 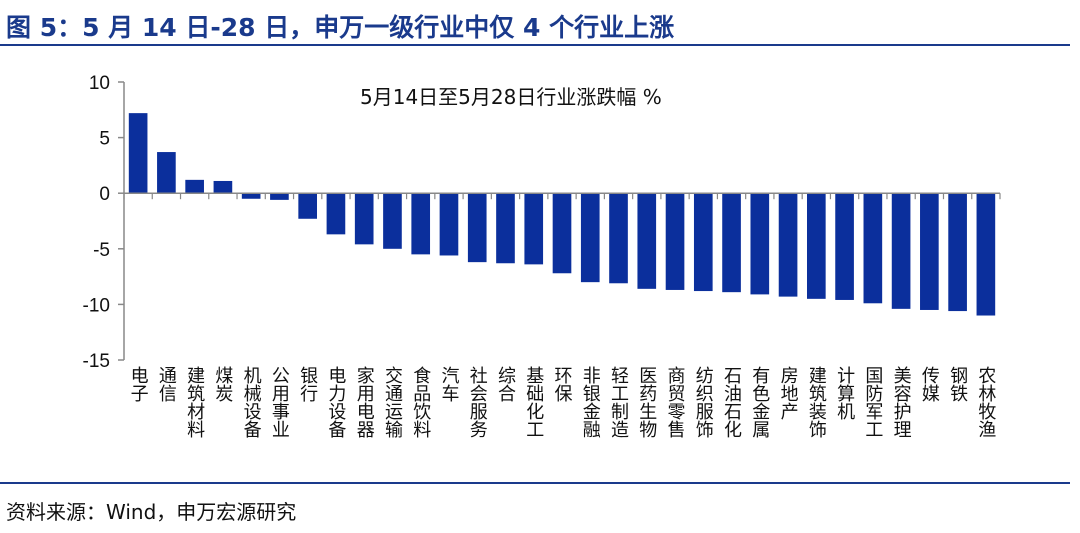 What do you see at coordinates (816, 246) in the screenshot?
I see `bar-建筑装饰` at bounding box center [816, 246].